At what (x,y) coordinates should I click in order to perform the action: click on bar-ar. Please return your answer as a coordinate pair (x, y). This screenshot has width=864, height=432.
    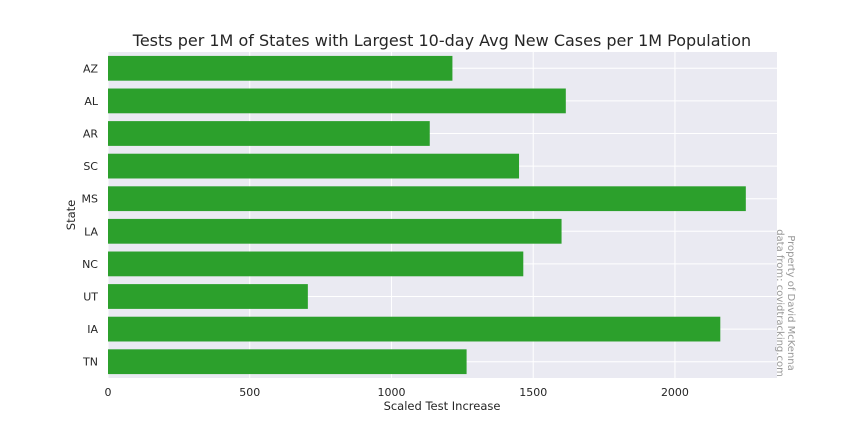
    Looking at the image, I should click on (269, 133).